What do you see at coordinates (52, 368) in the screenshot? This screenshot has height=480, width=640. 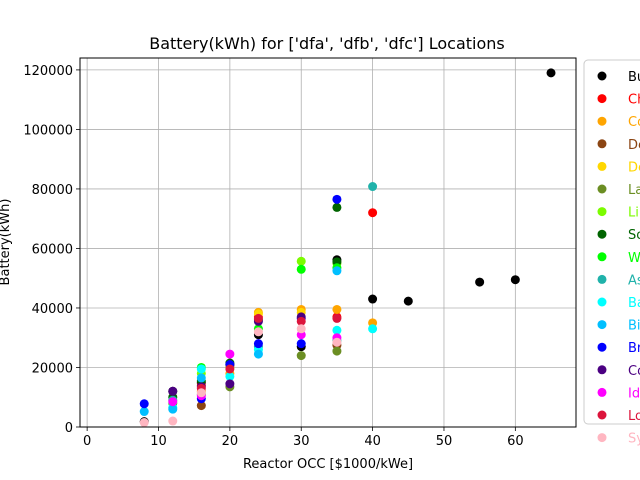 I see `y-tick-label: 20000` at bounding box center [52, 368].